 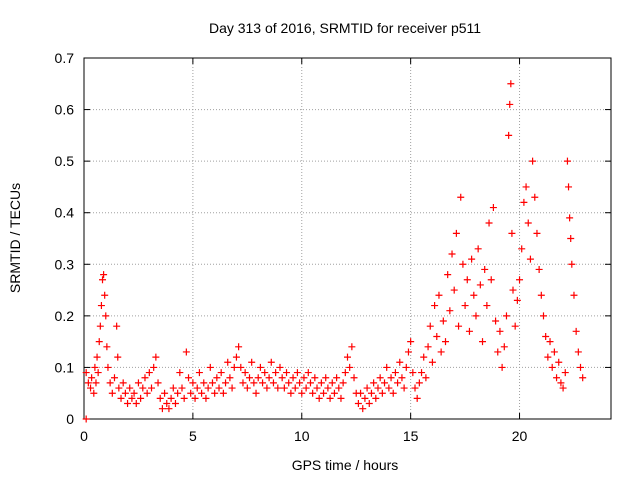 What do you see at coordinates (84, 436) in the screenshot?
I see `x-tick-label: 0` at bounding box center [84, 436].